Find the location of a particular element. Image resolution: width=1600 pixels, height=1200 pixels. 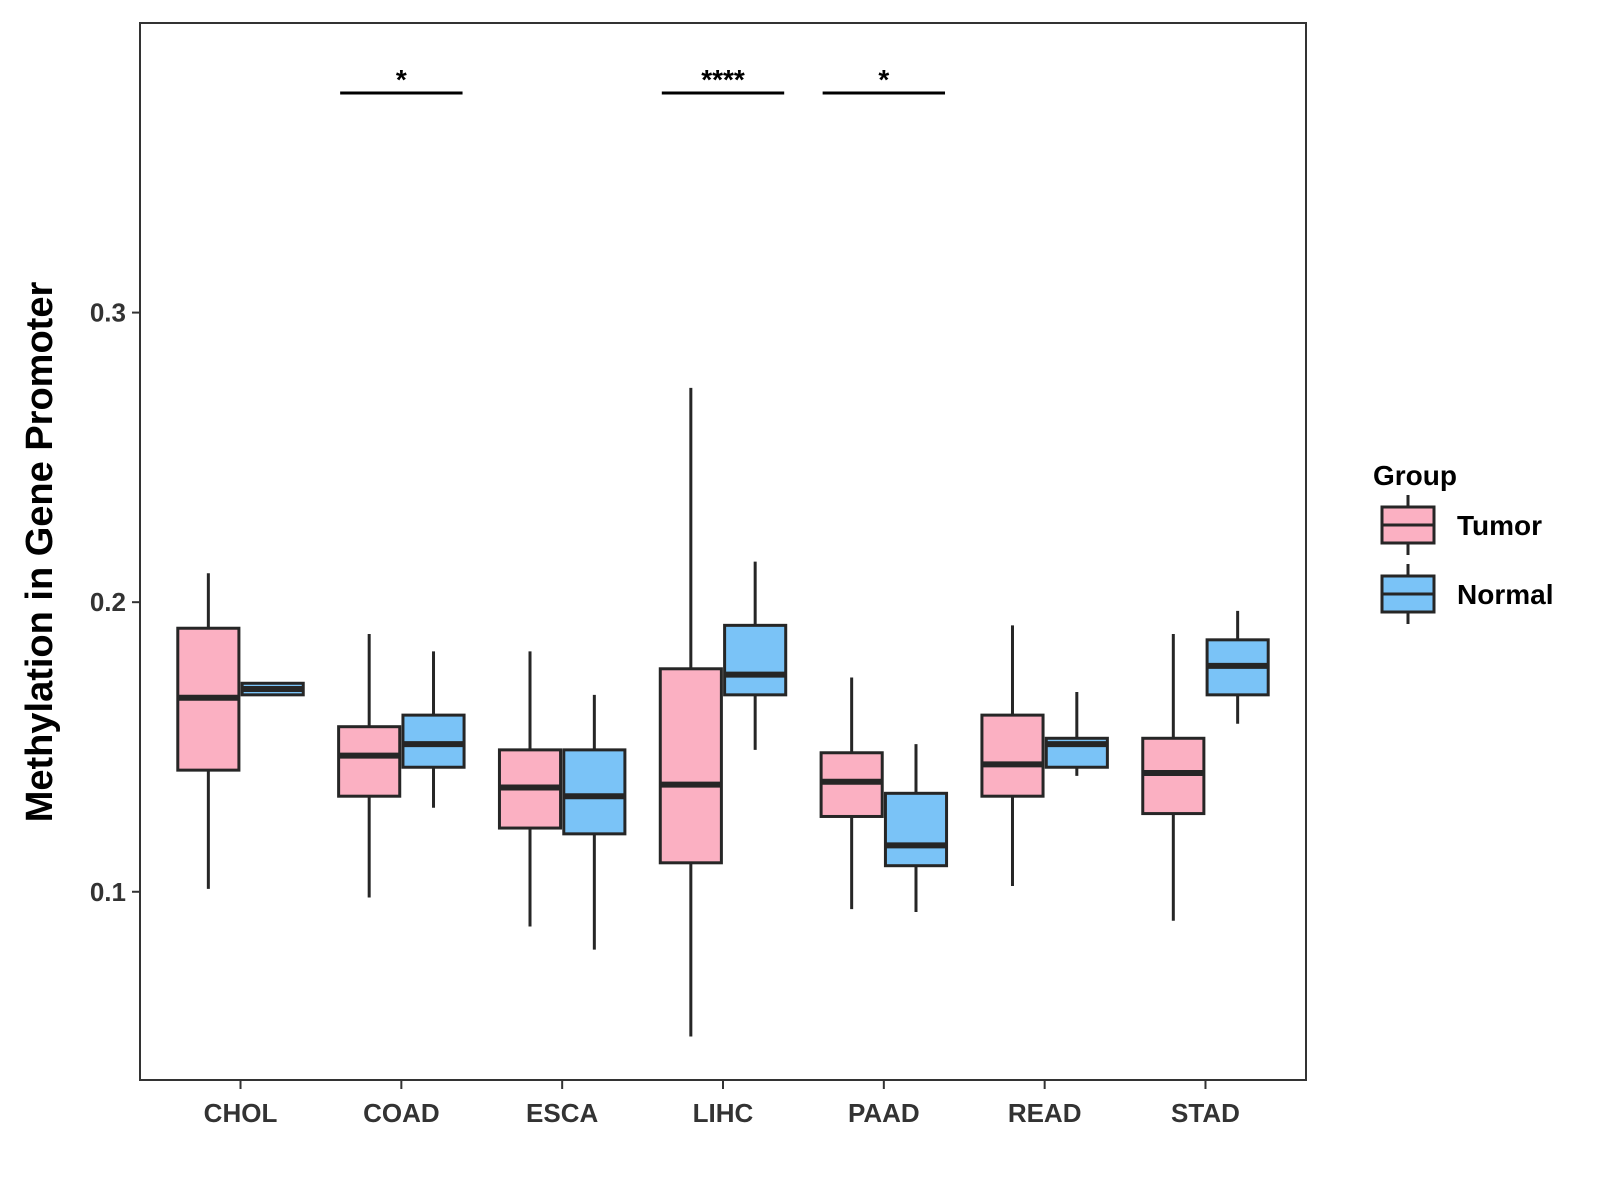

legend-label: Normal is located at coordinates (1505, 594).